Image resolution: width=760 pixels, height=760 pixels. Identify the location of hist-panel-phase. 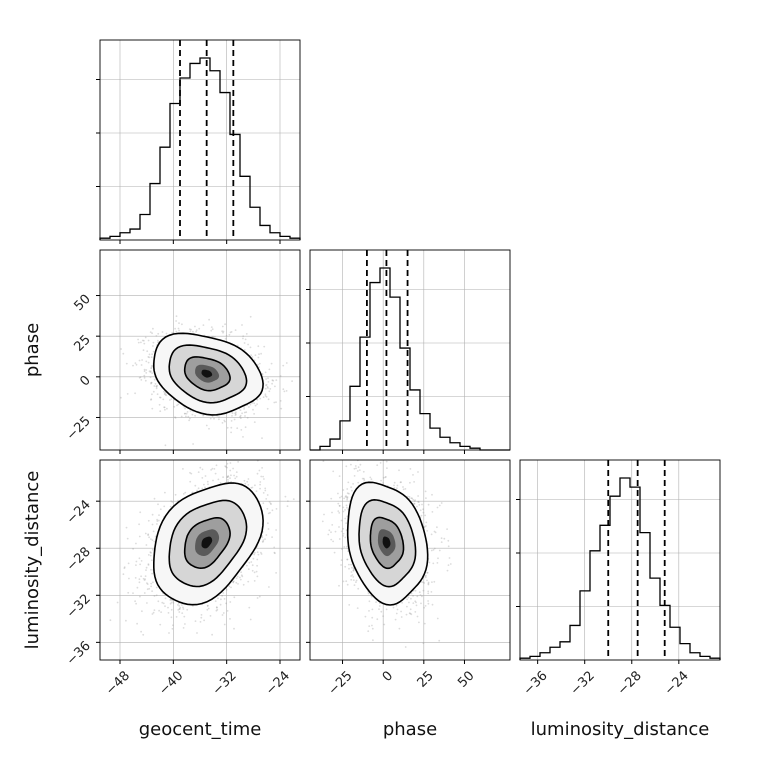
(408, 351).